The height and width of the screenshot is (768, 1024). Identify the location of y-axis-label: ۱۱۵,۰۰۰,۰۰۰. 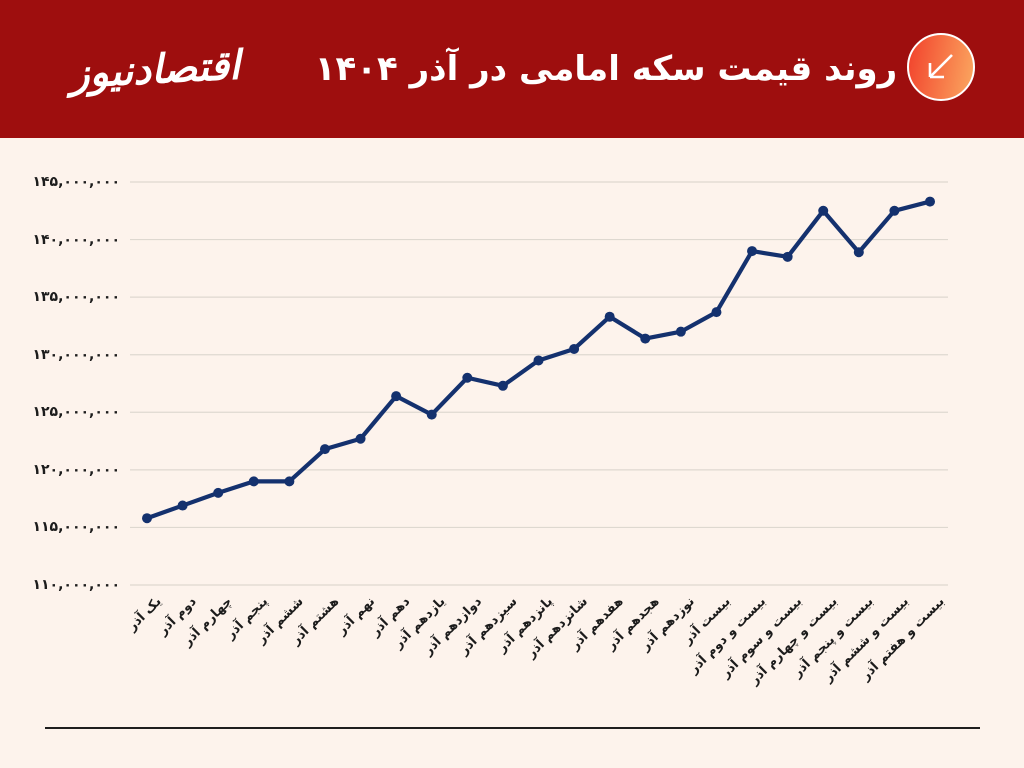
(76, 527).